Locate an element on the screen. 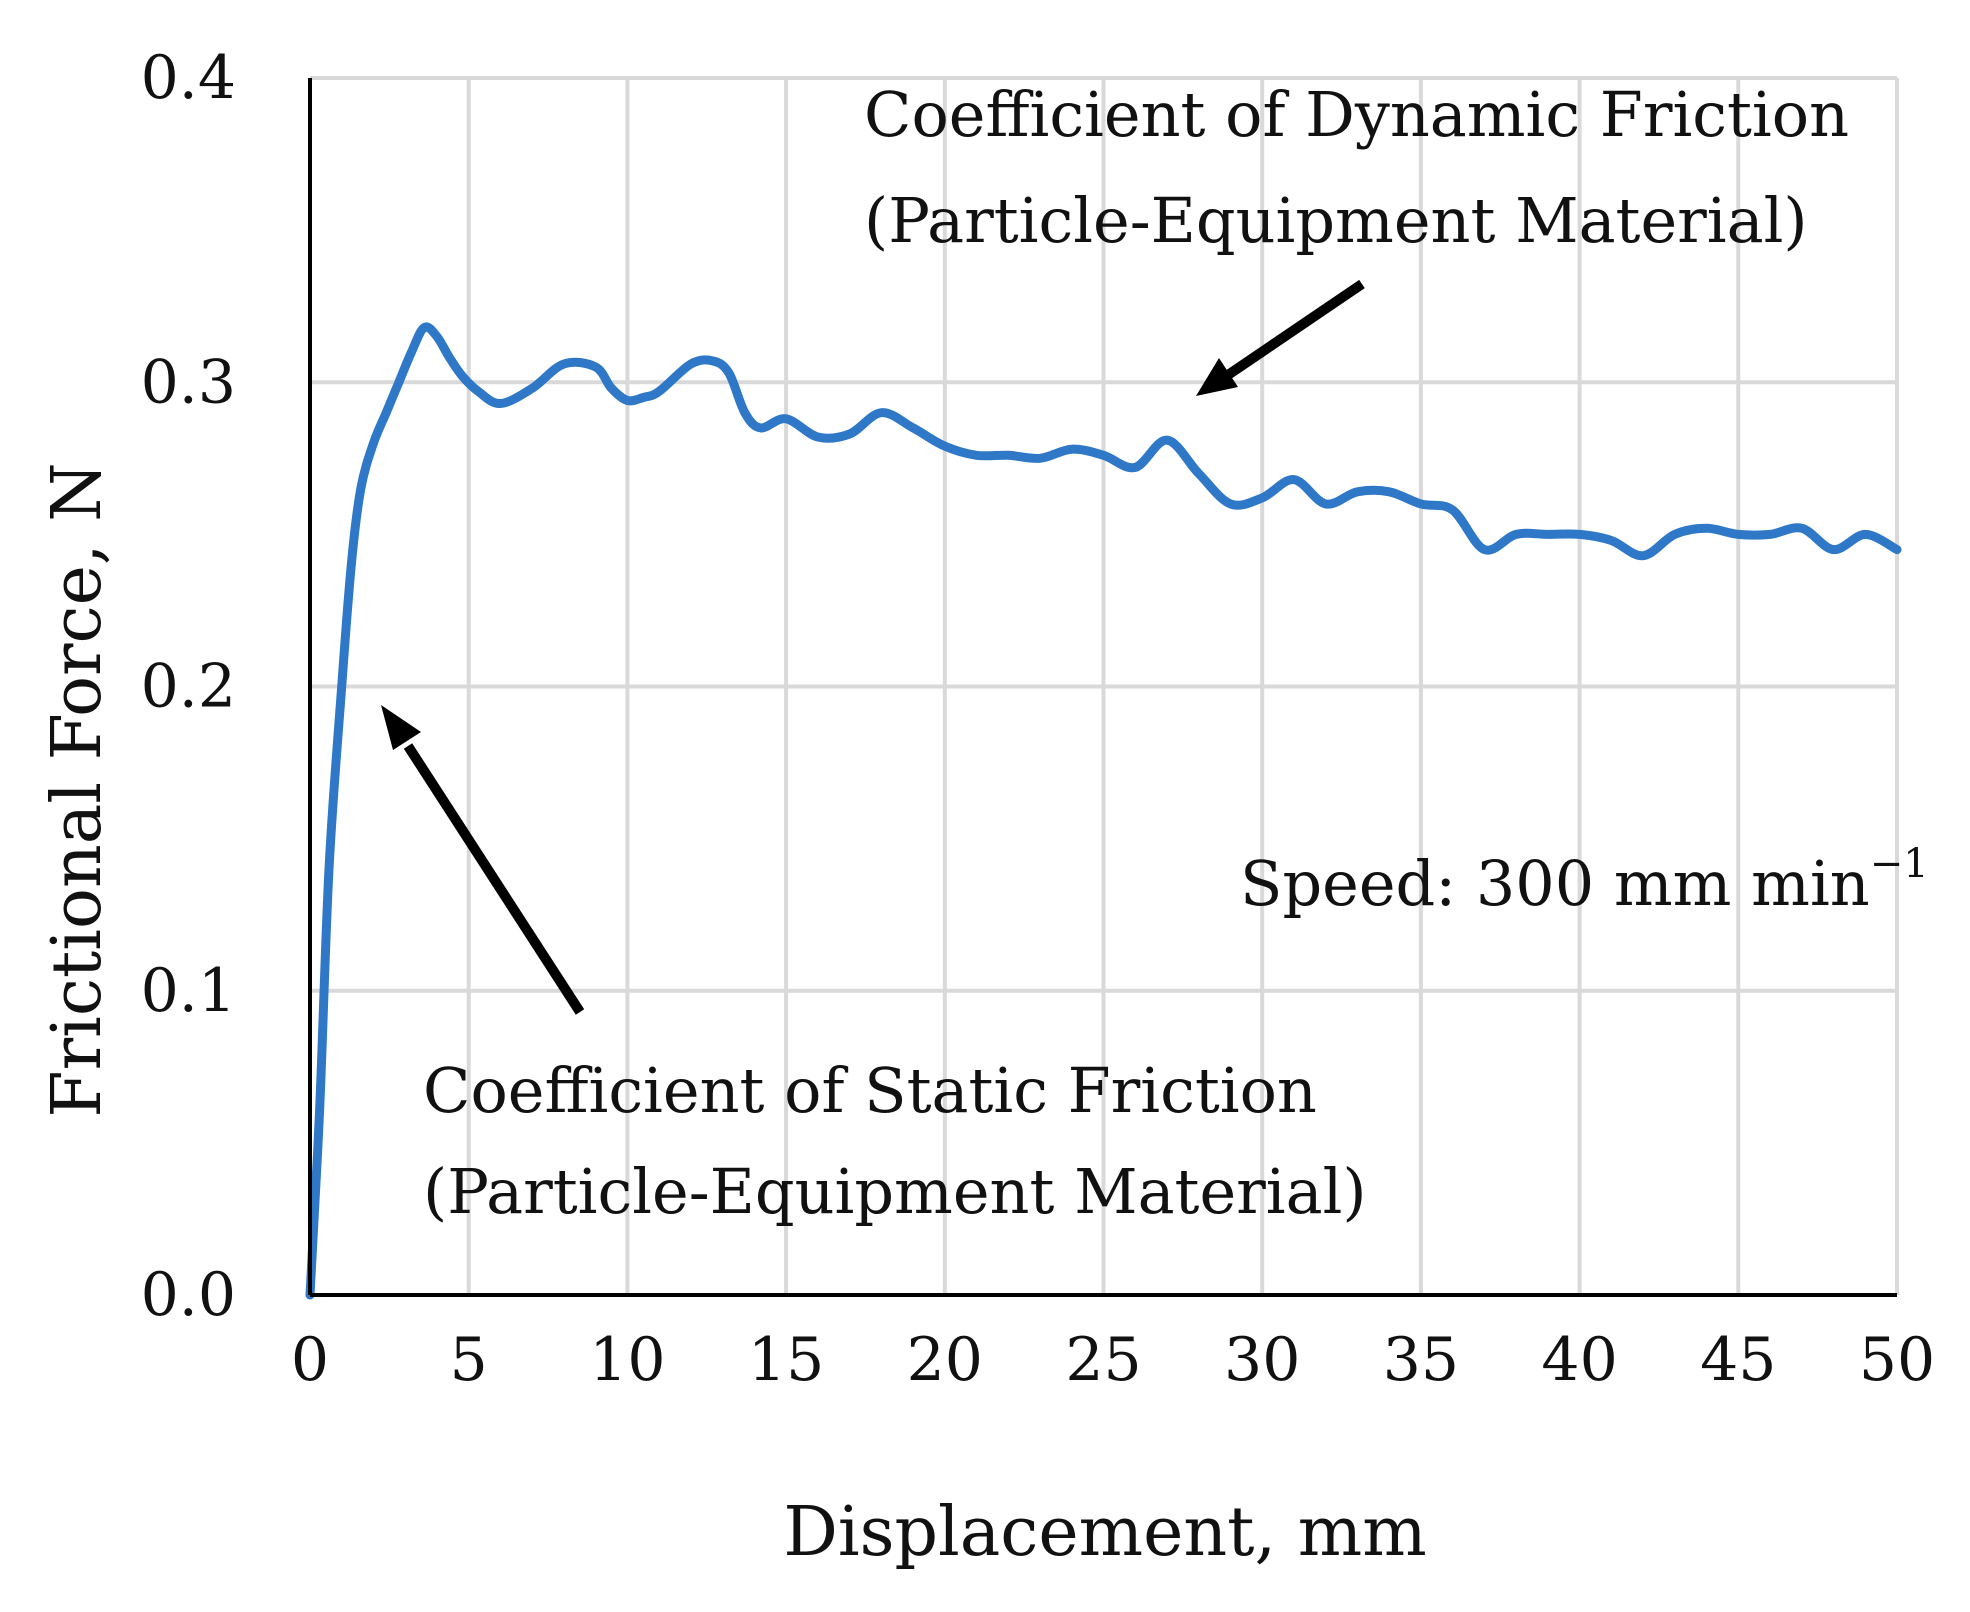 This screenshot has width=1970, height=1612. x-tick-label: 45 is located at coordinates (1738, 1360).